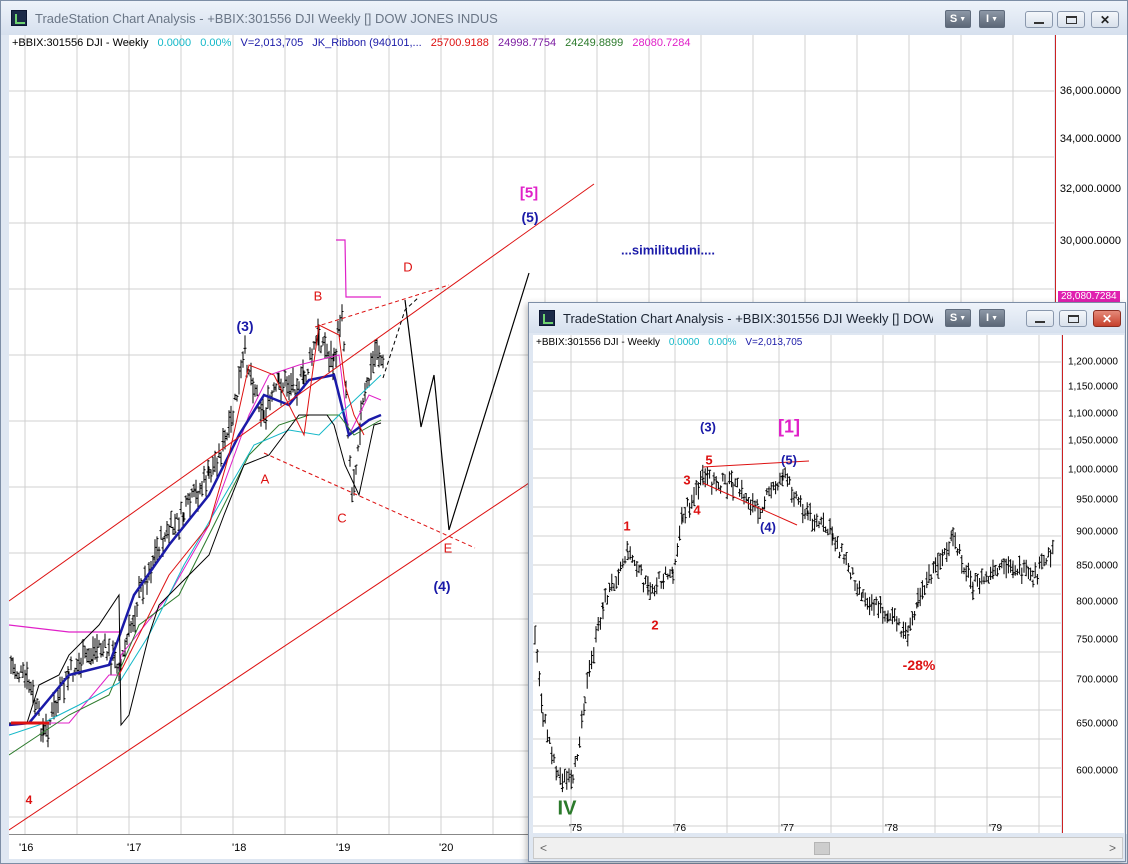 This screenshot has width=1128, height=864. I want to click on ribbon-magenta, so click(195, 539).